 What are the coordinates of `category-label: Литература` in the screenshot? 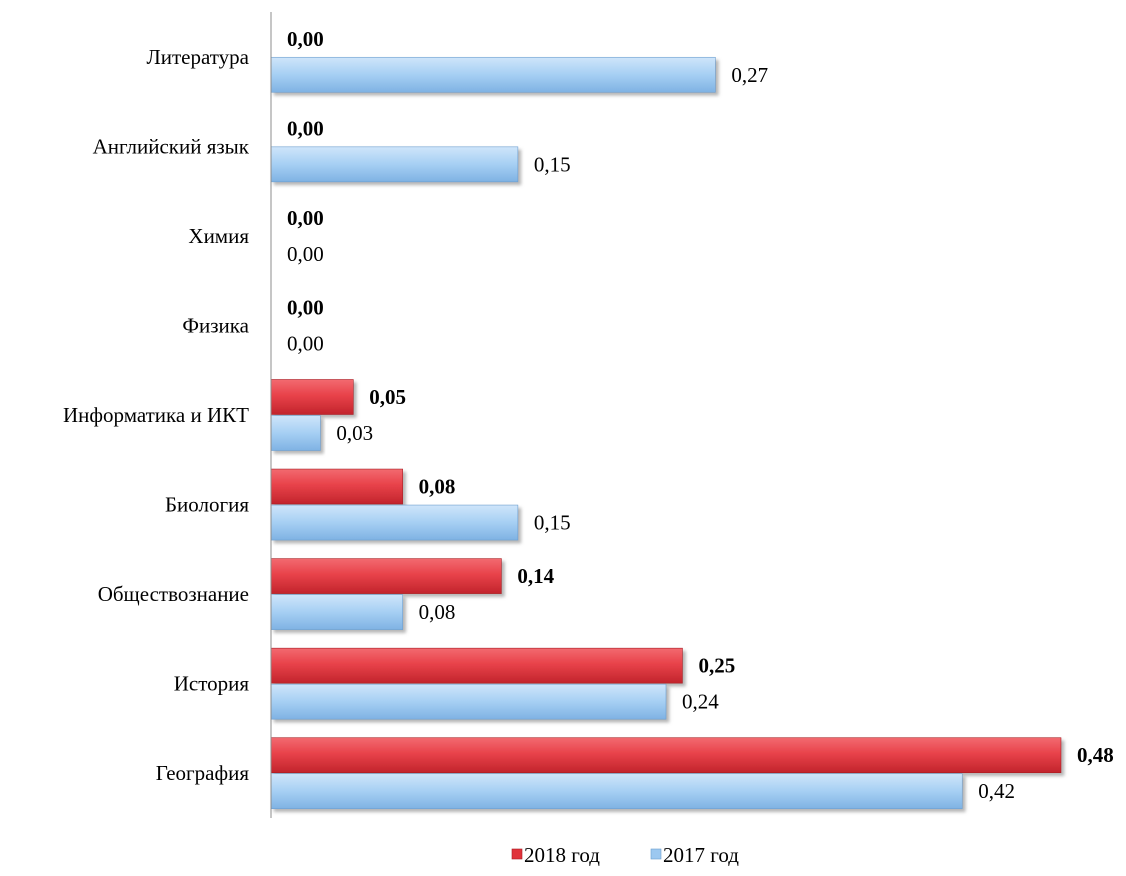 It's located at (198, 57).